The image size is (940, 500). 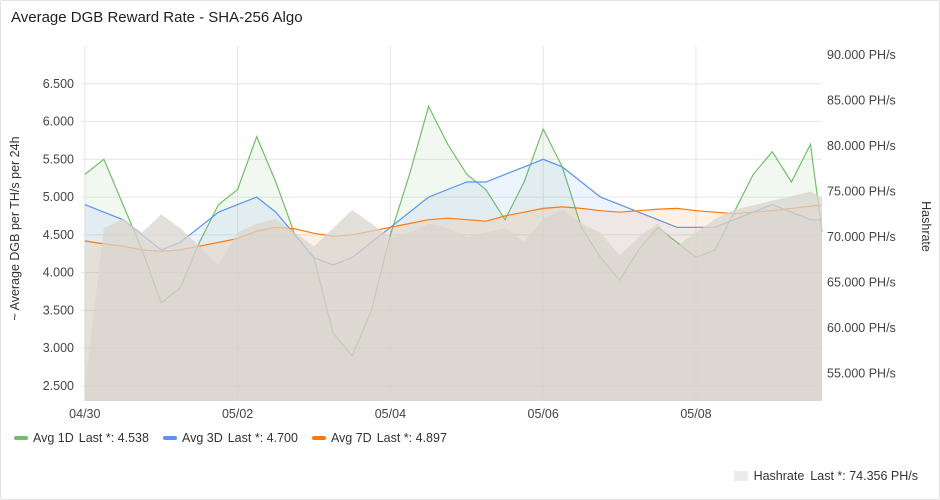 What do you see at coordinates (861, 101) in the screenshot?
I see `y2-tick-label: 85.000 PH/s` at bounding box center [861, 101].